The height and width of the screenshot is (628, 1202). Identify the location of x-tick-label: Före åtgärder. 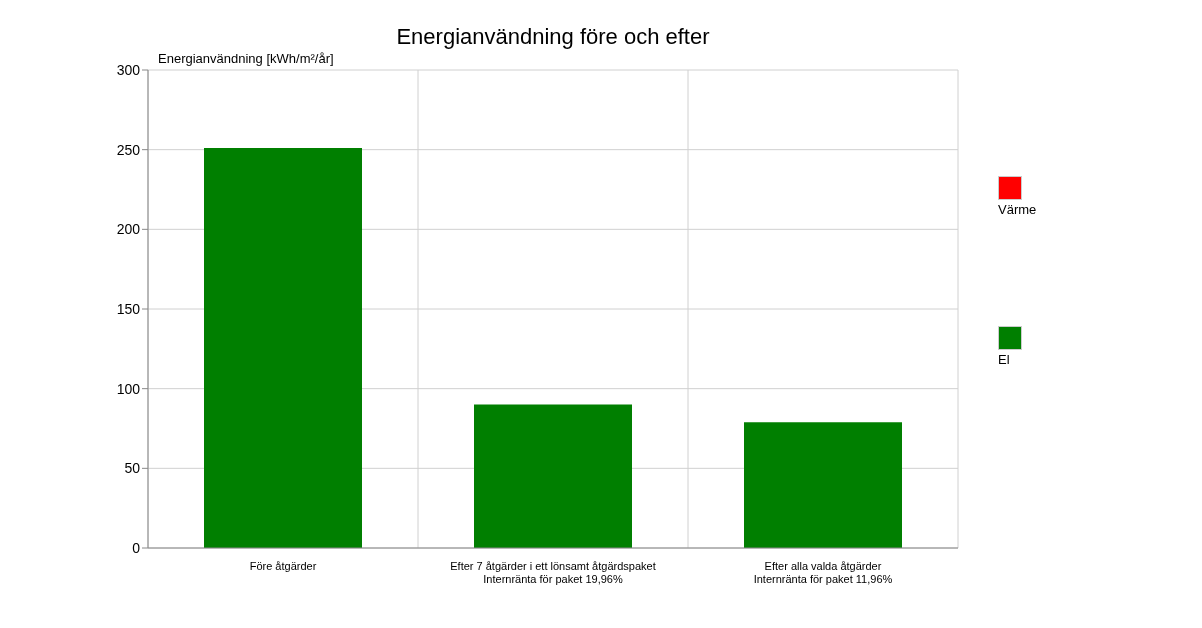
(283, 566).